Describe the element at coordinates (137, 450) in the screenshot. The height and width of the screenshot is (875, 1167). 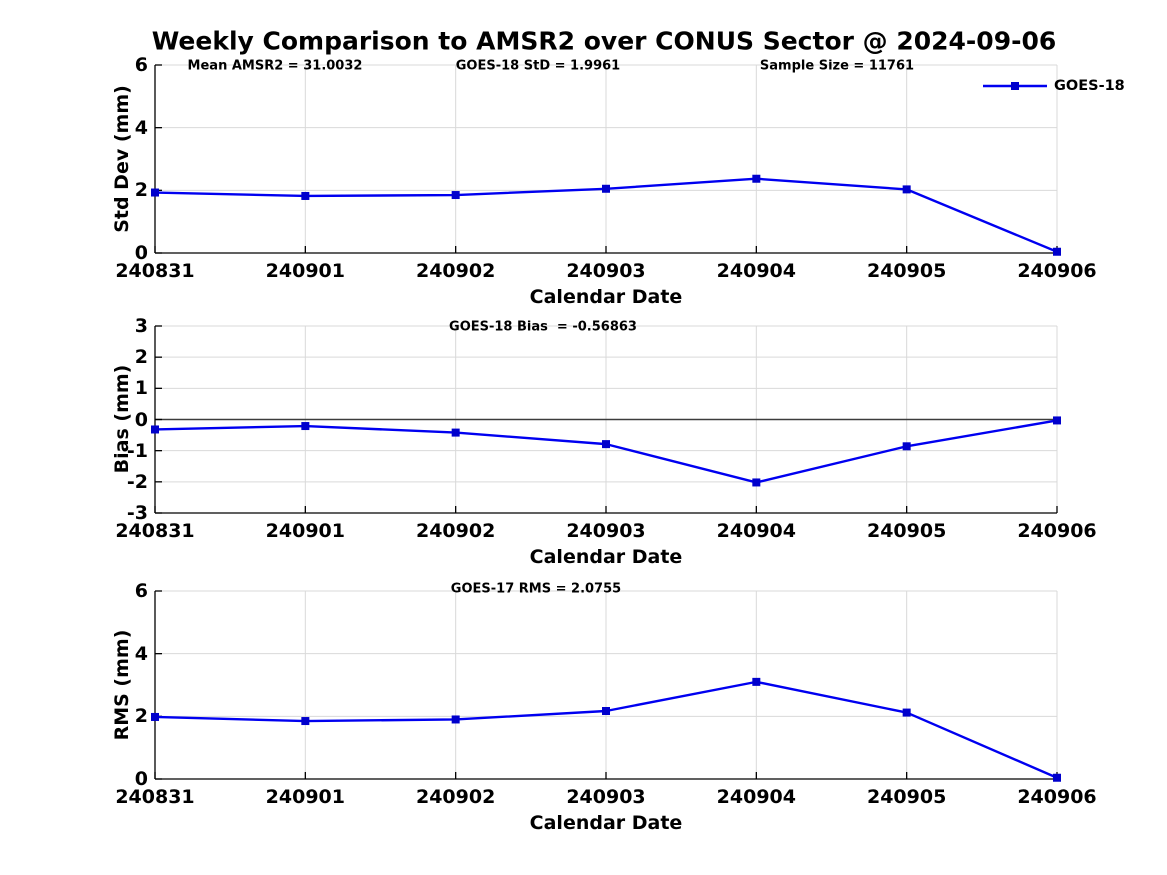
I see `y-tick-label: -1` at that location.